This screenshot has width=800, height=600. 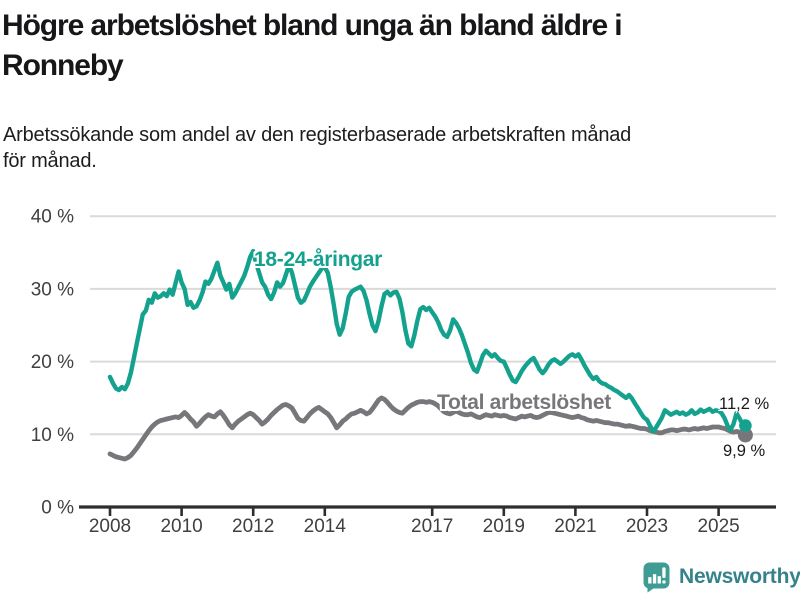 What do you see at coordinates (253, 526) in the screenshot?
I see `x-tick-label: 2012` at bounding box center [253, 526].